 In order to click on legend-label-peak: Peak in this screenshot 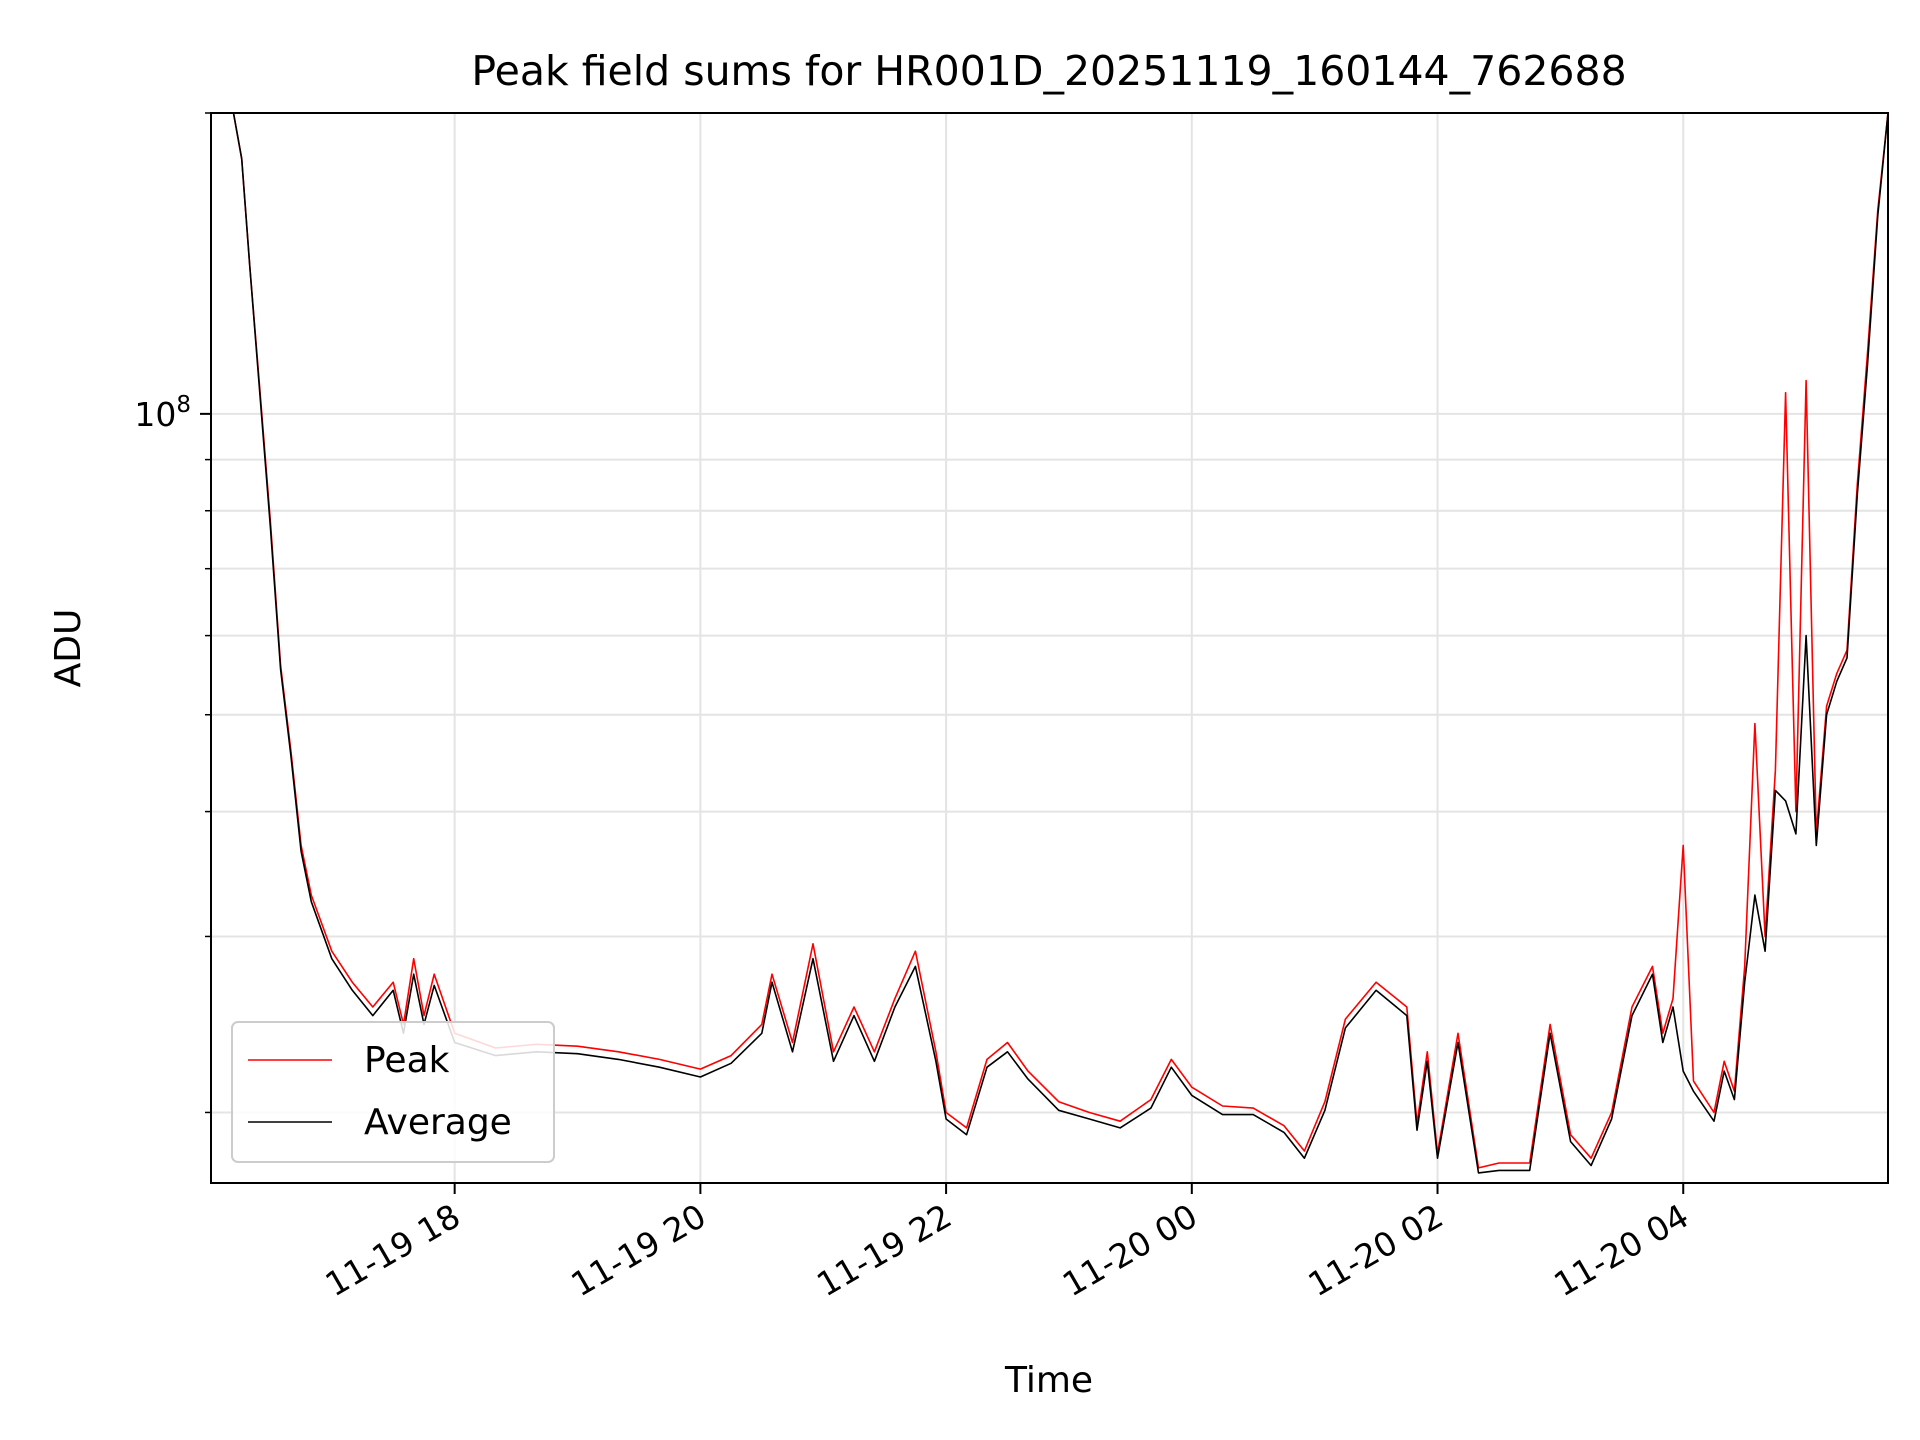, I will do `click(407, 1060)`.